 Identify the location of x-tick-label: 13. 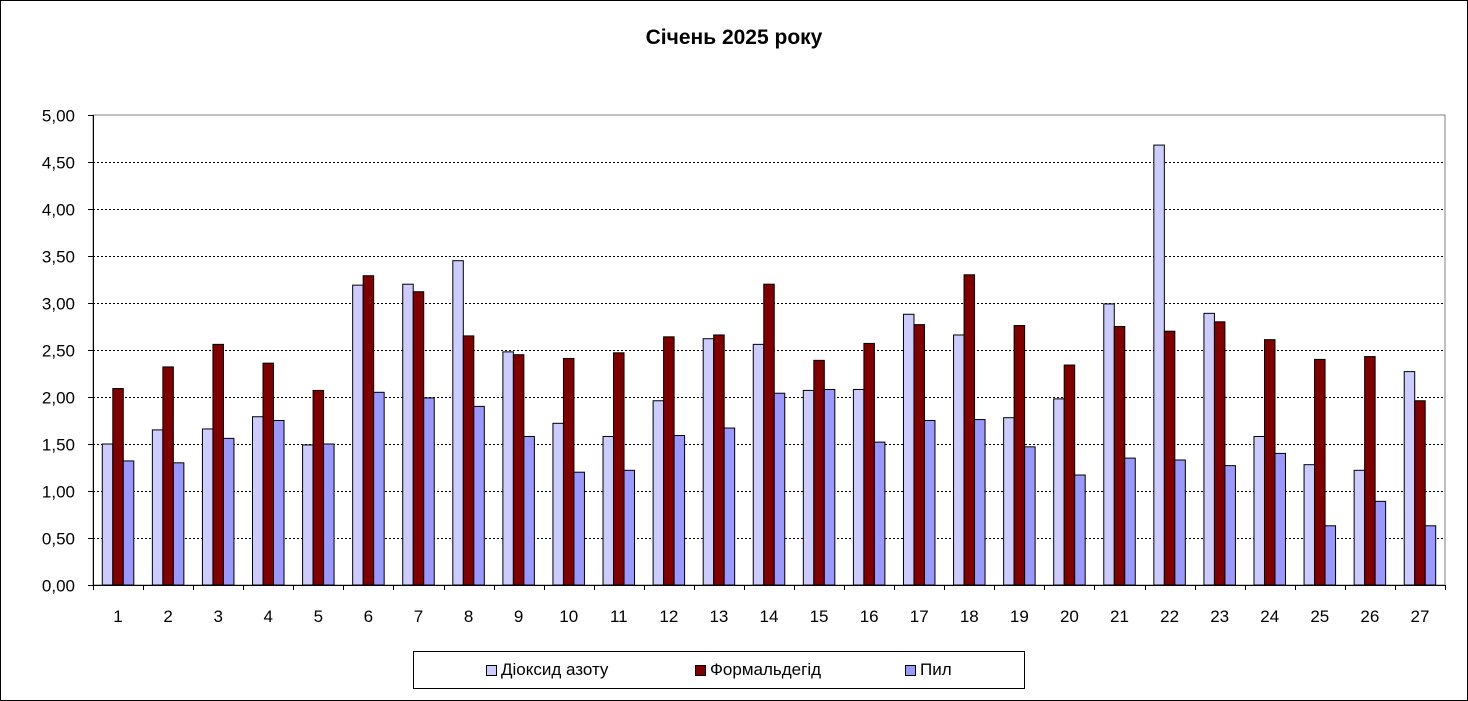
(718, 616).